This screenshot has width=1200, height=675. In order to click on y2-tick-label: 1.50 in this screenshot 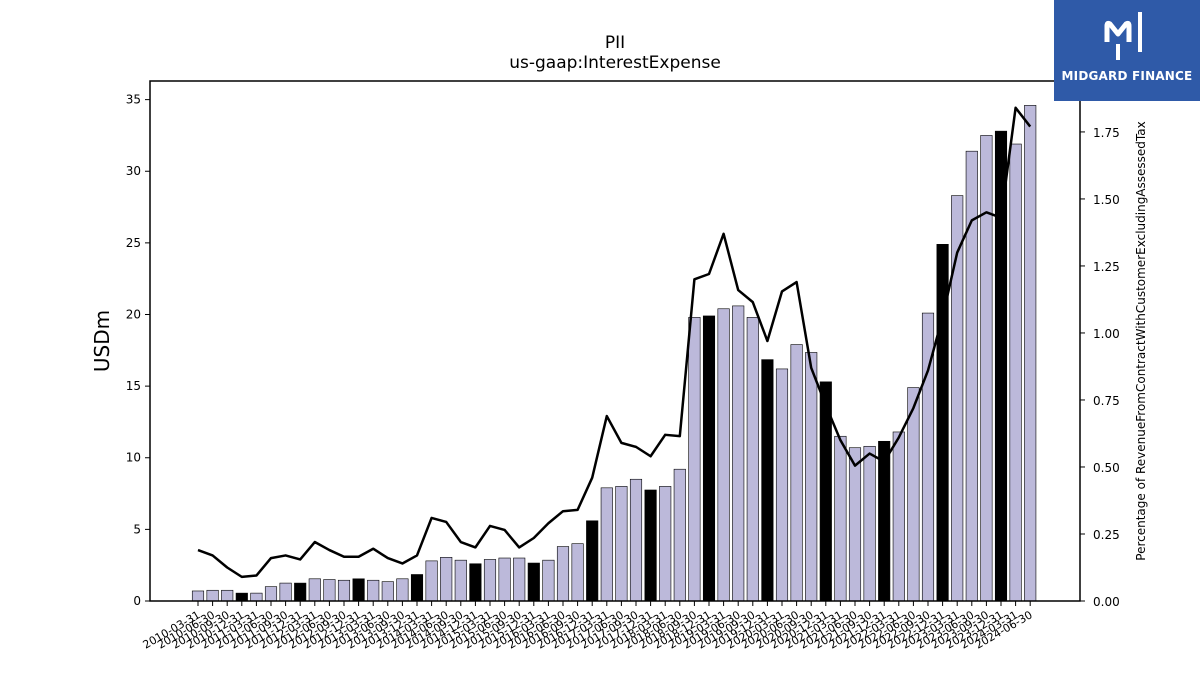, I will do `click(1106, 200)`.